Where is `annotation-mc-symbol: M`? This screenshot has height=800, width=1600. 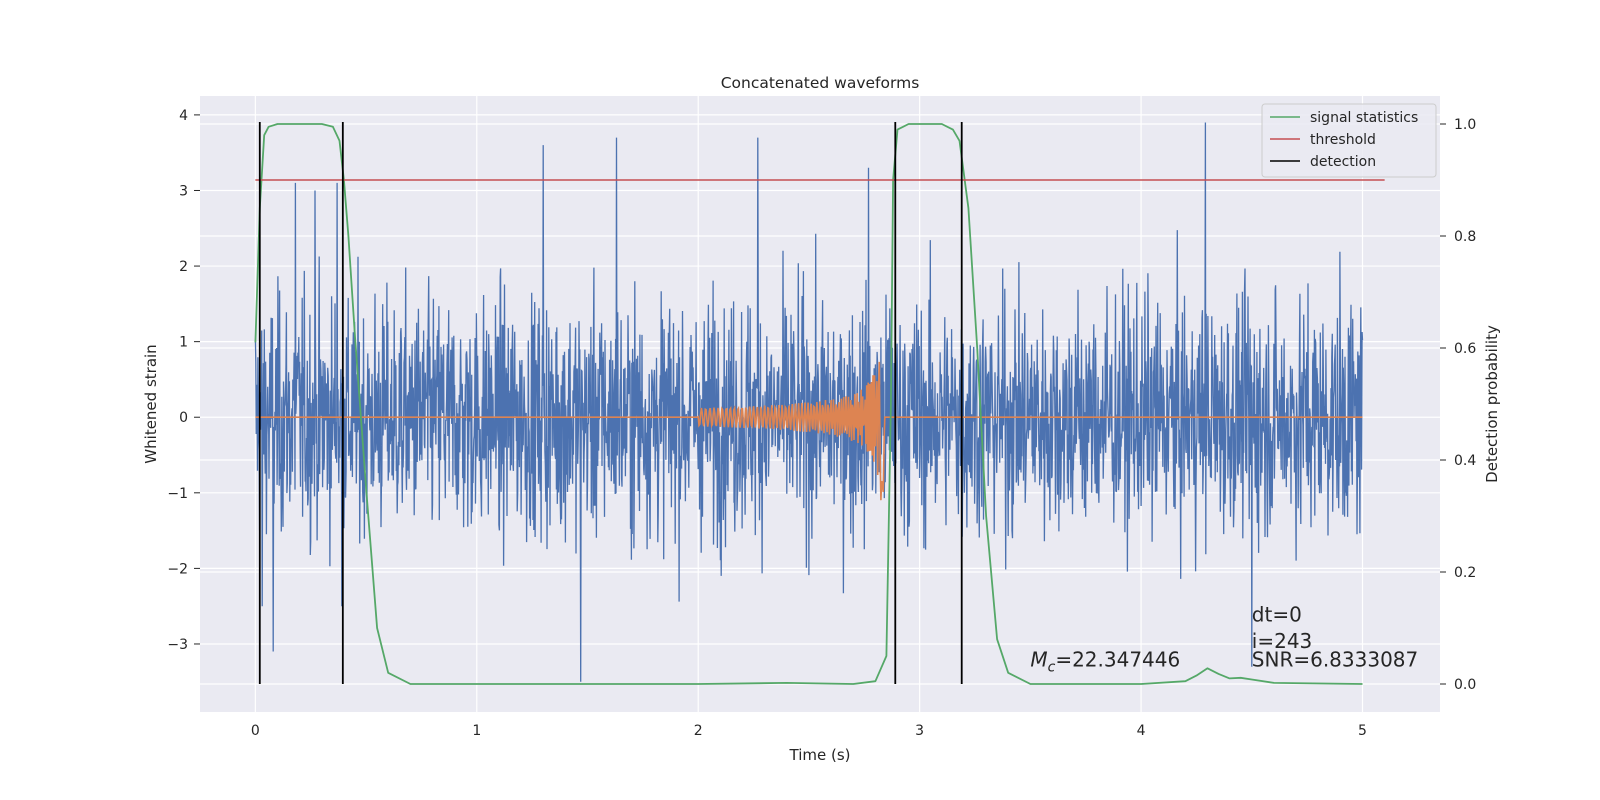
annotation-mc-symbol: M is located at coordinates (1038, 660).